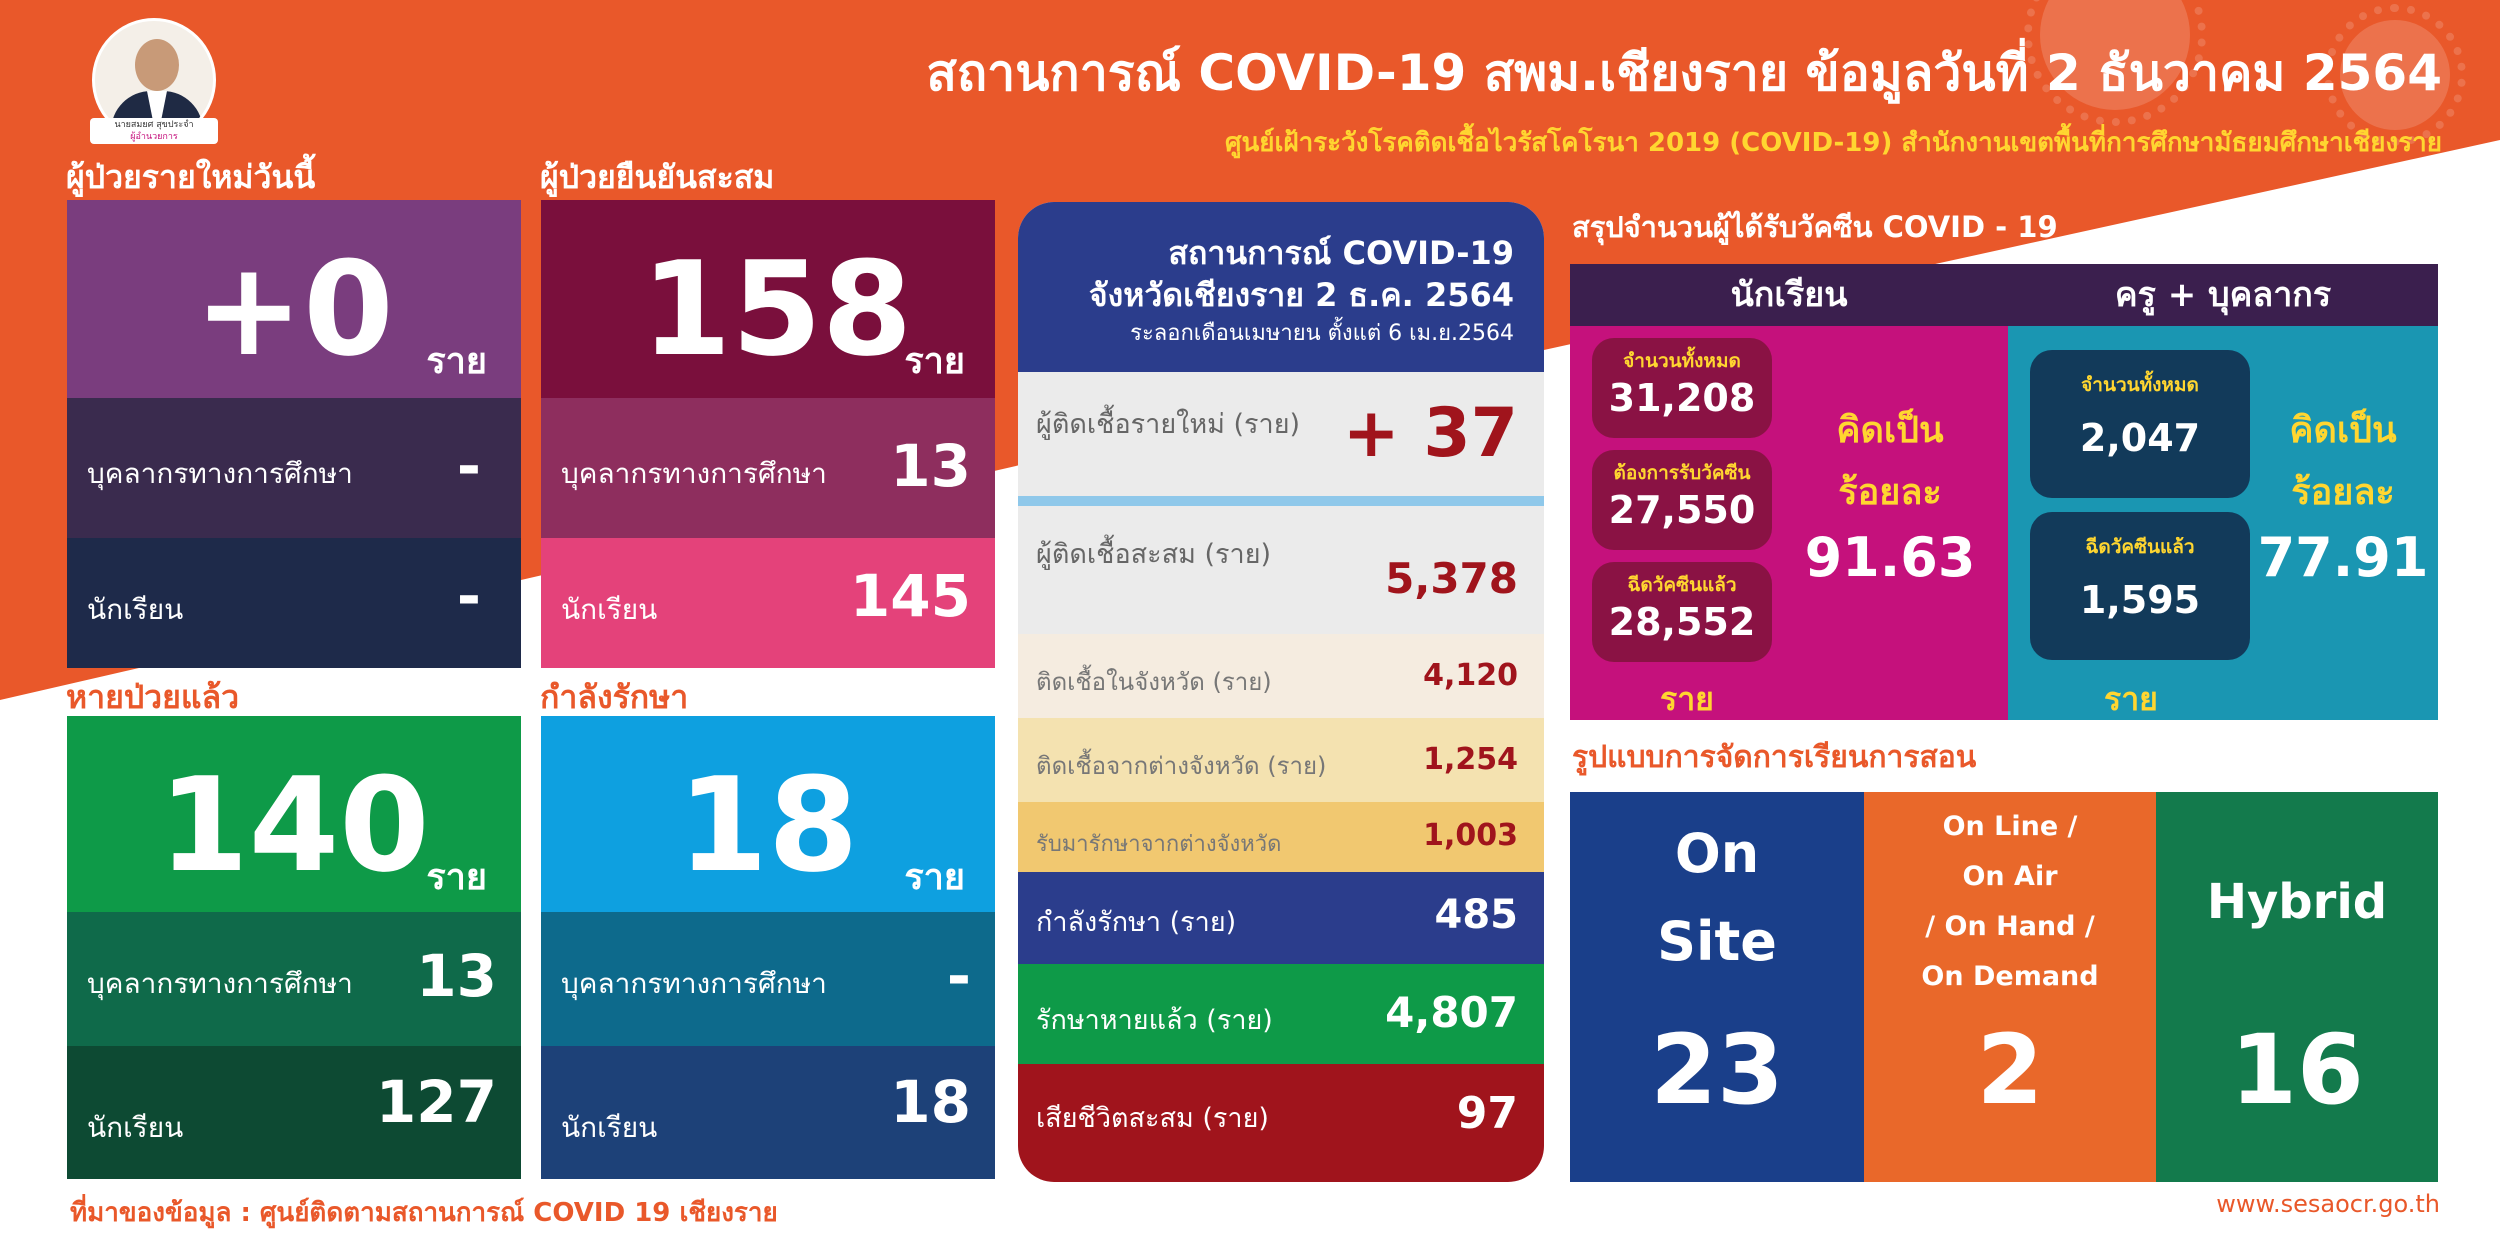 The image size is (2500, 1250). What do you see at coordinates (1717, 987) in the screenshot?
I see `teaching-onsite: On Site 23` at bounding box center [1717, 987].